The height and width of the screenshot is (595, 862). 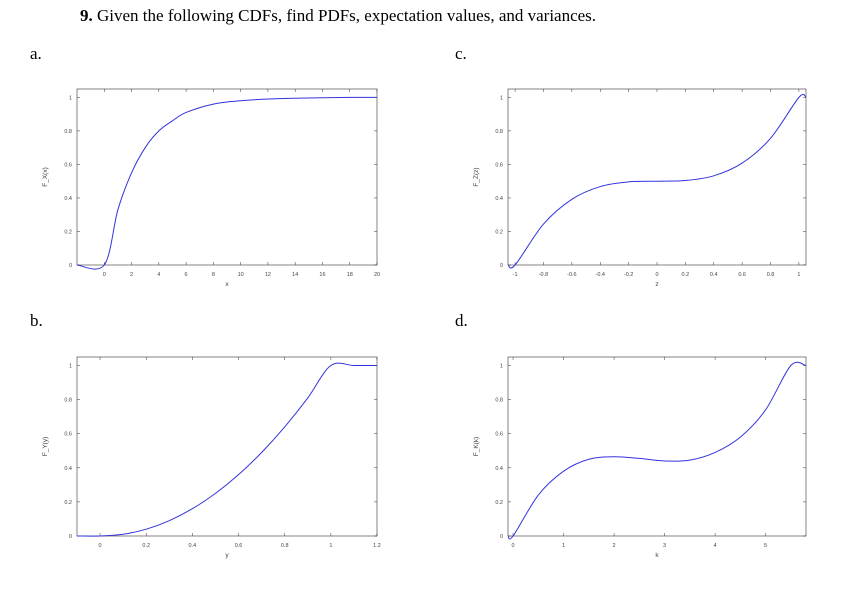 I want to click on x-tick-label: 14, so click(x=295, y=275).